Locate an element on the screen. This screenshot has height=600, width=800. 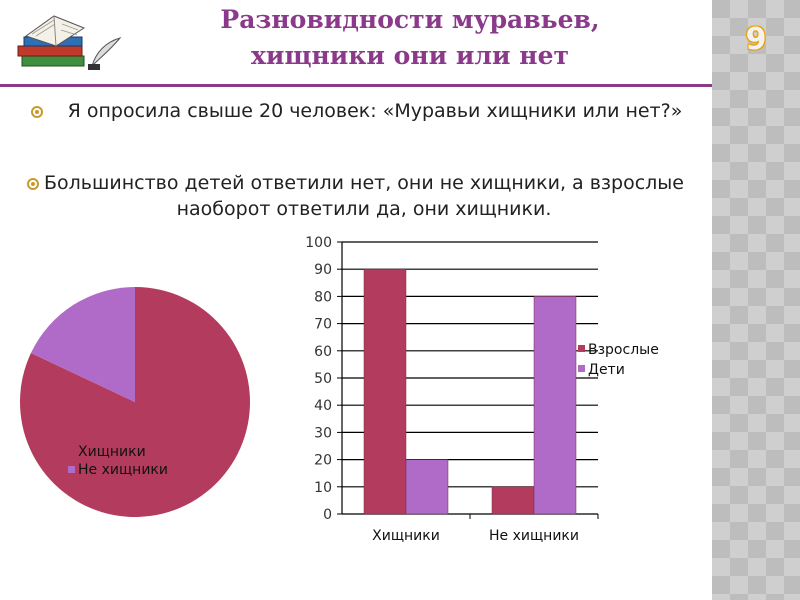
y-tick-label: 10 is located at coordinates (323, 488).